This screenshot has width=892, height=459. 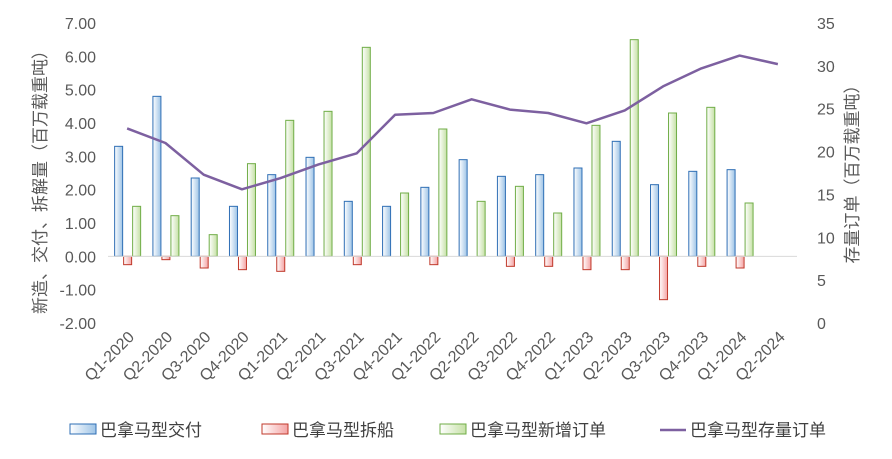 I want to click on right-tick-label: 30, so click(x=826, y=67).